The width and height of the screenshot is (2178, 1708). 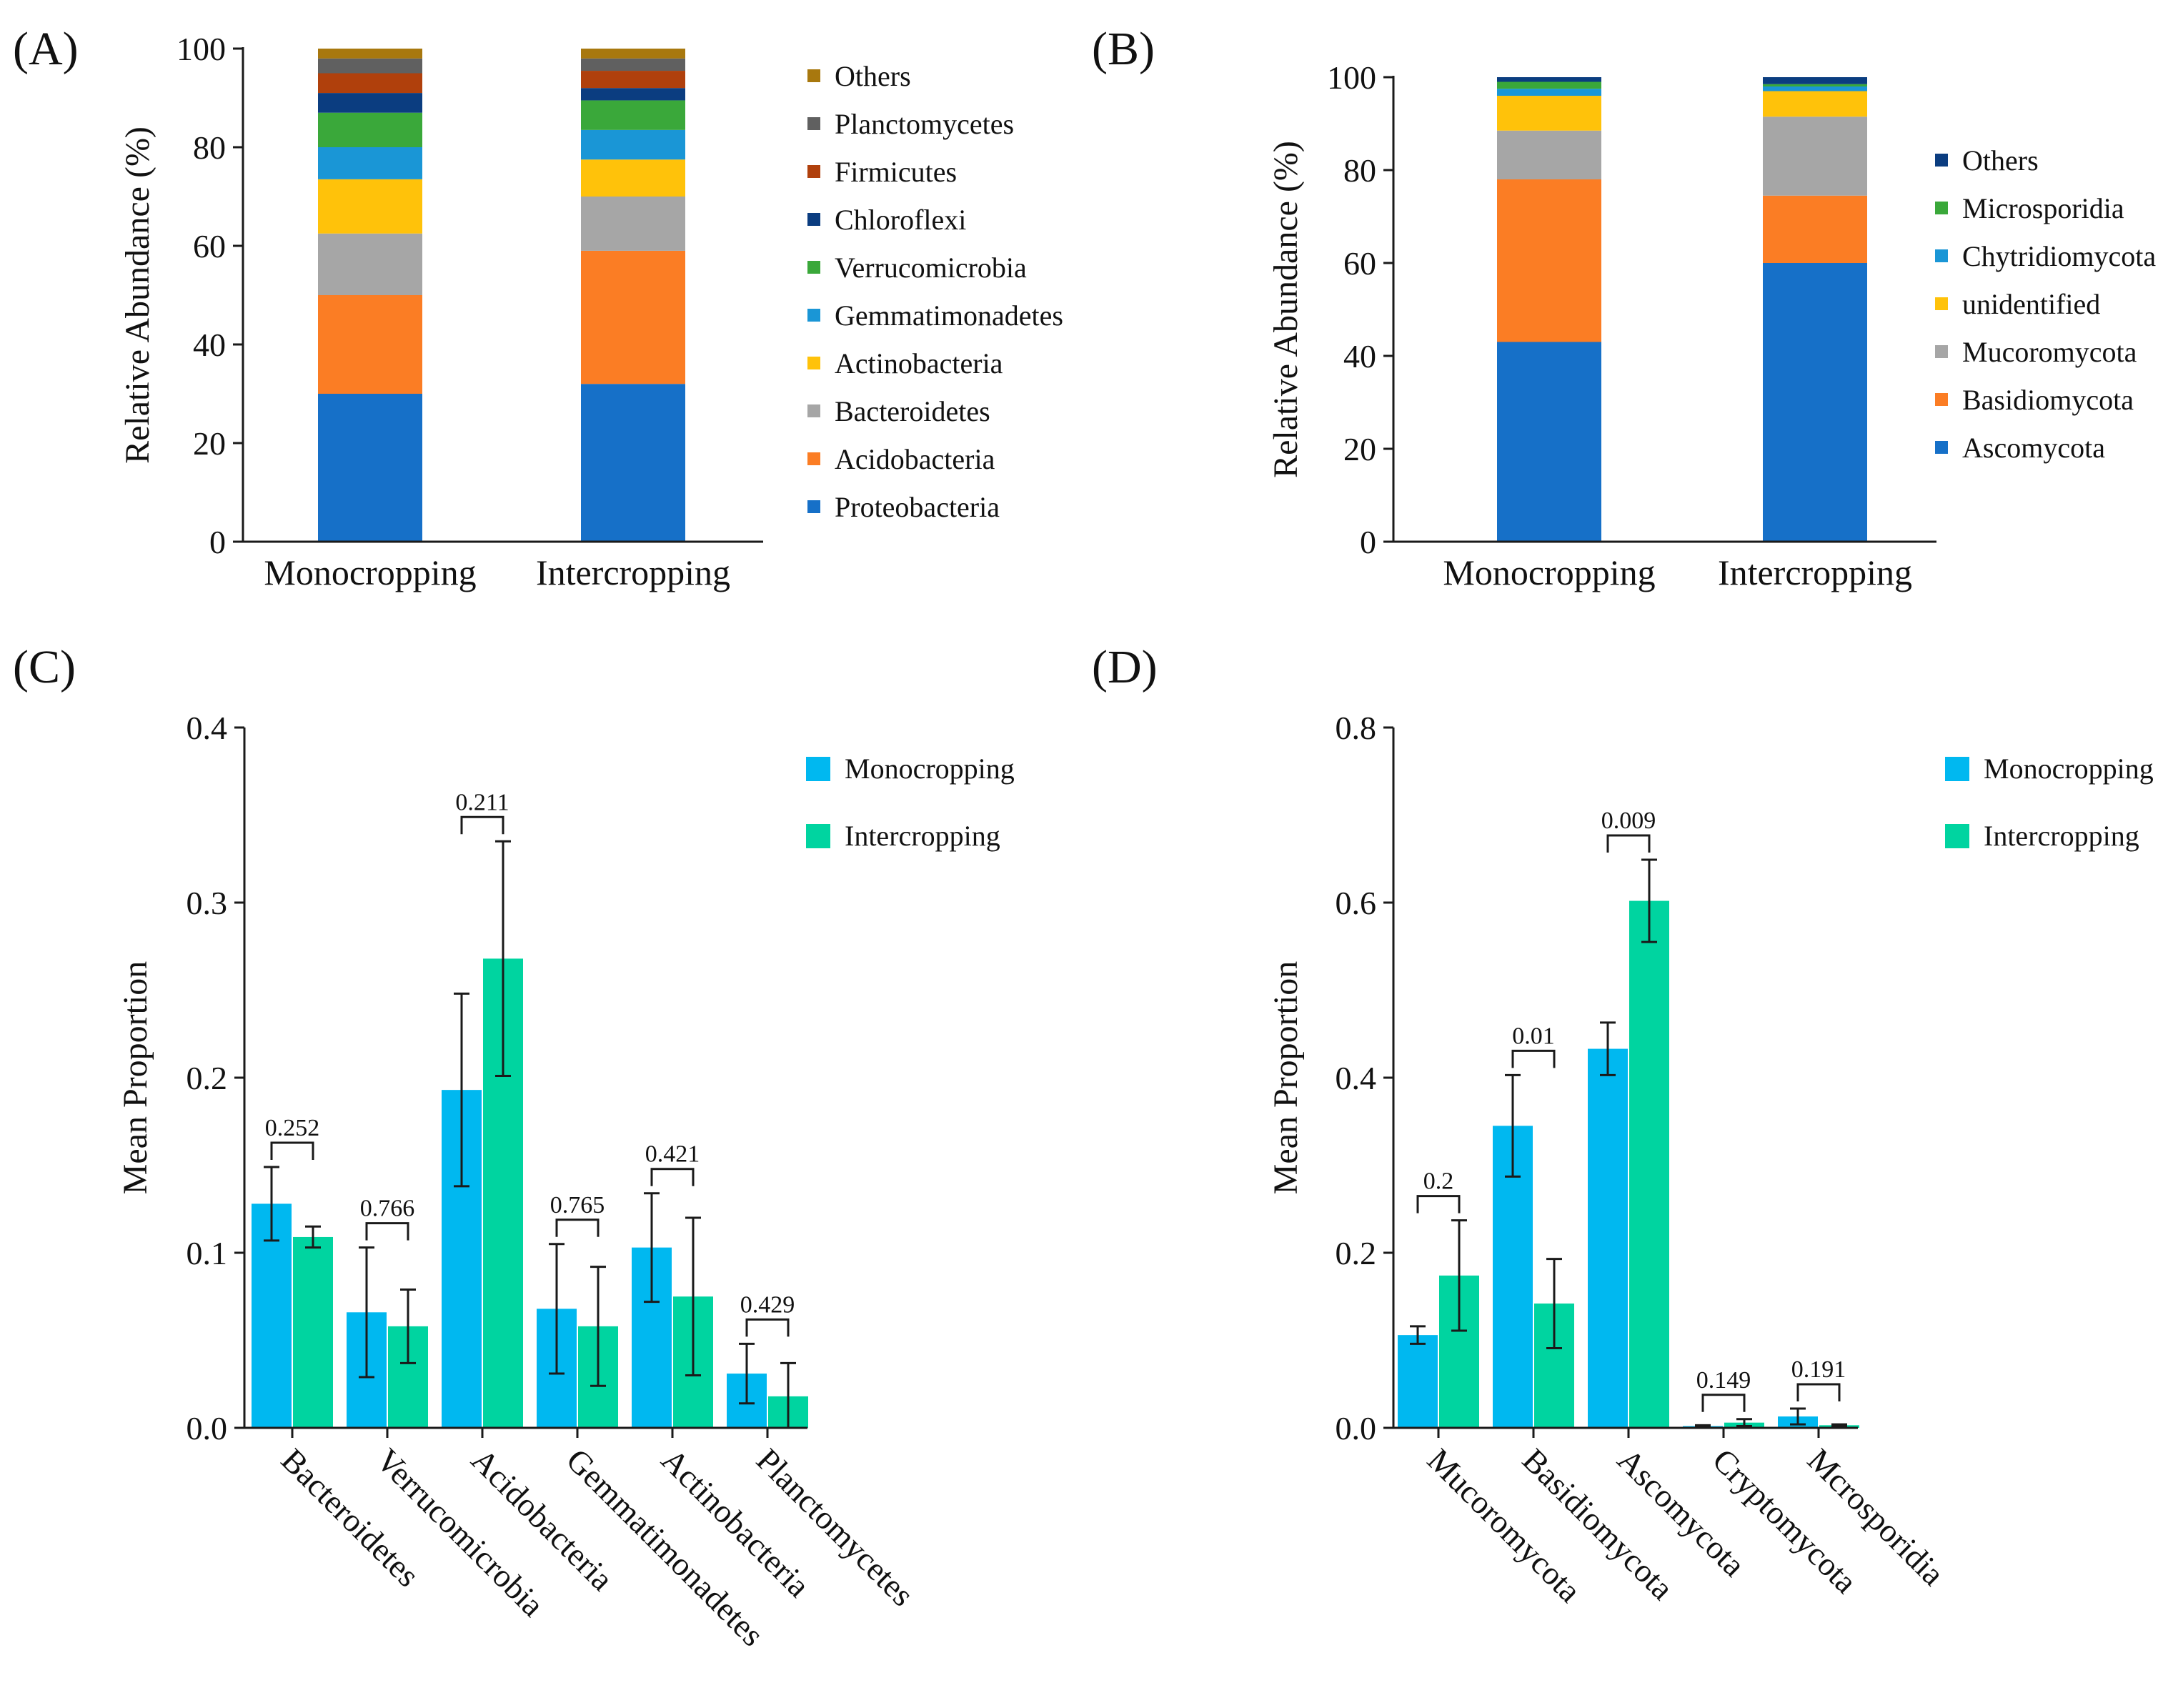 I want to click on y-tick-label: 60, so click(x=1359, y=264).